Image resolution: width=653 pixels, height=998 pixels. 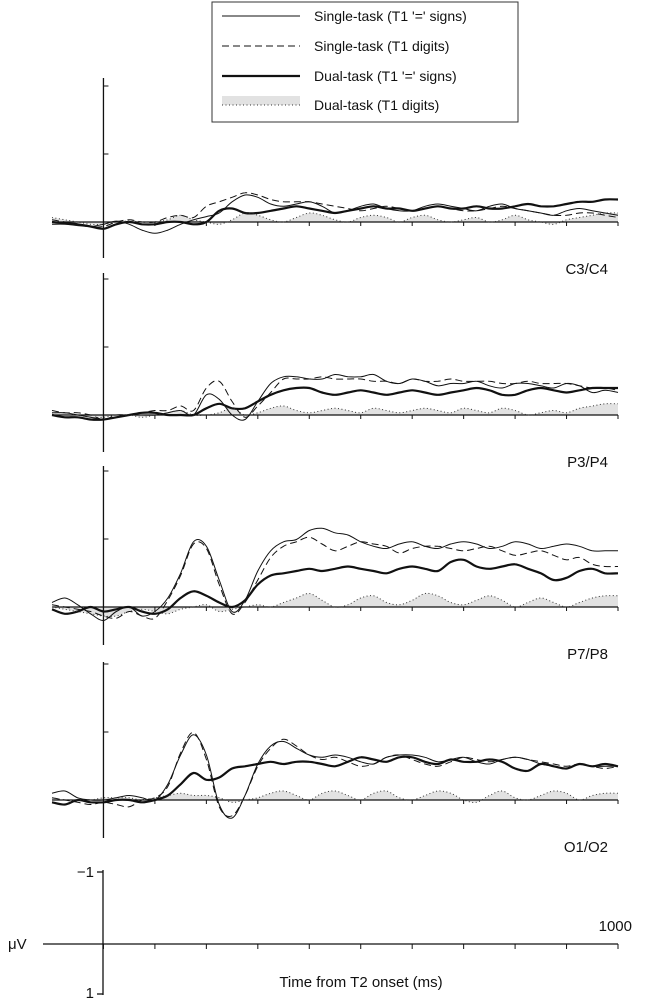 I want to click on panel-label-p3-p4: P3/P4, so click(x=587, y=462).